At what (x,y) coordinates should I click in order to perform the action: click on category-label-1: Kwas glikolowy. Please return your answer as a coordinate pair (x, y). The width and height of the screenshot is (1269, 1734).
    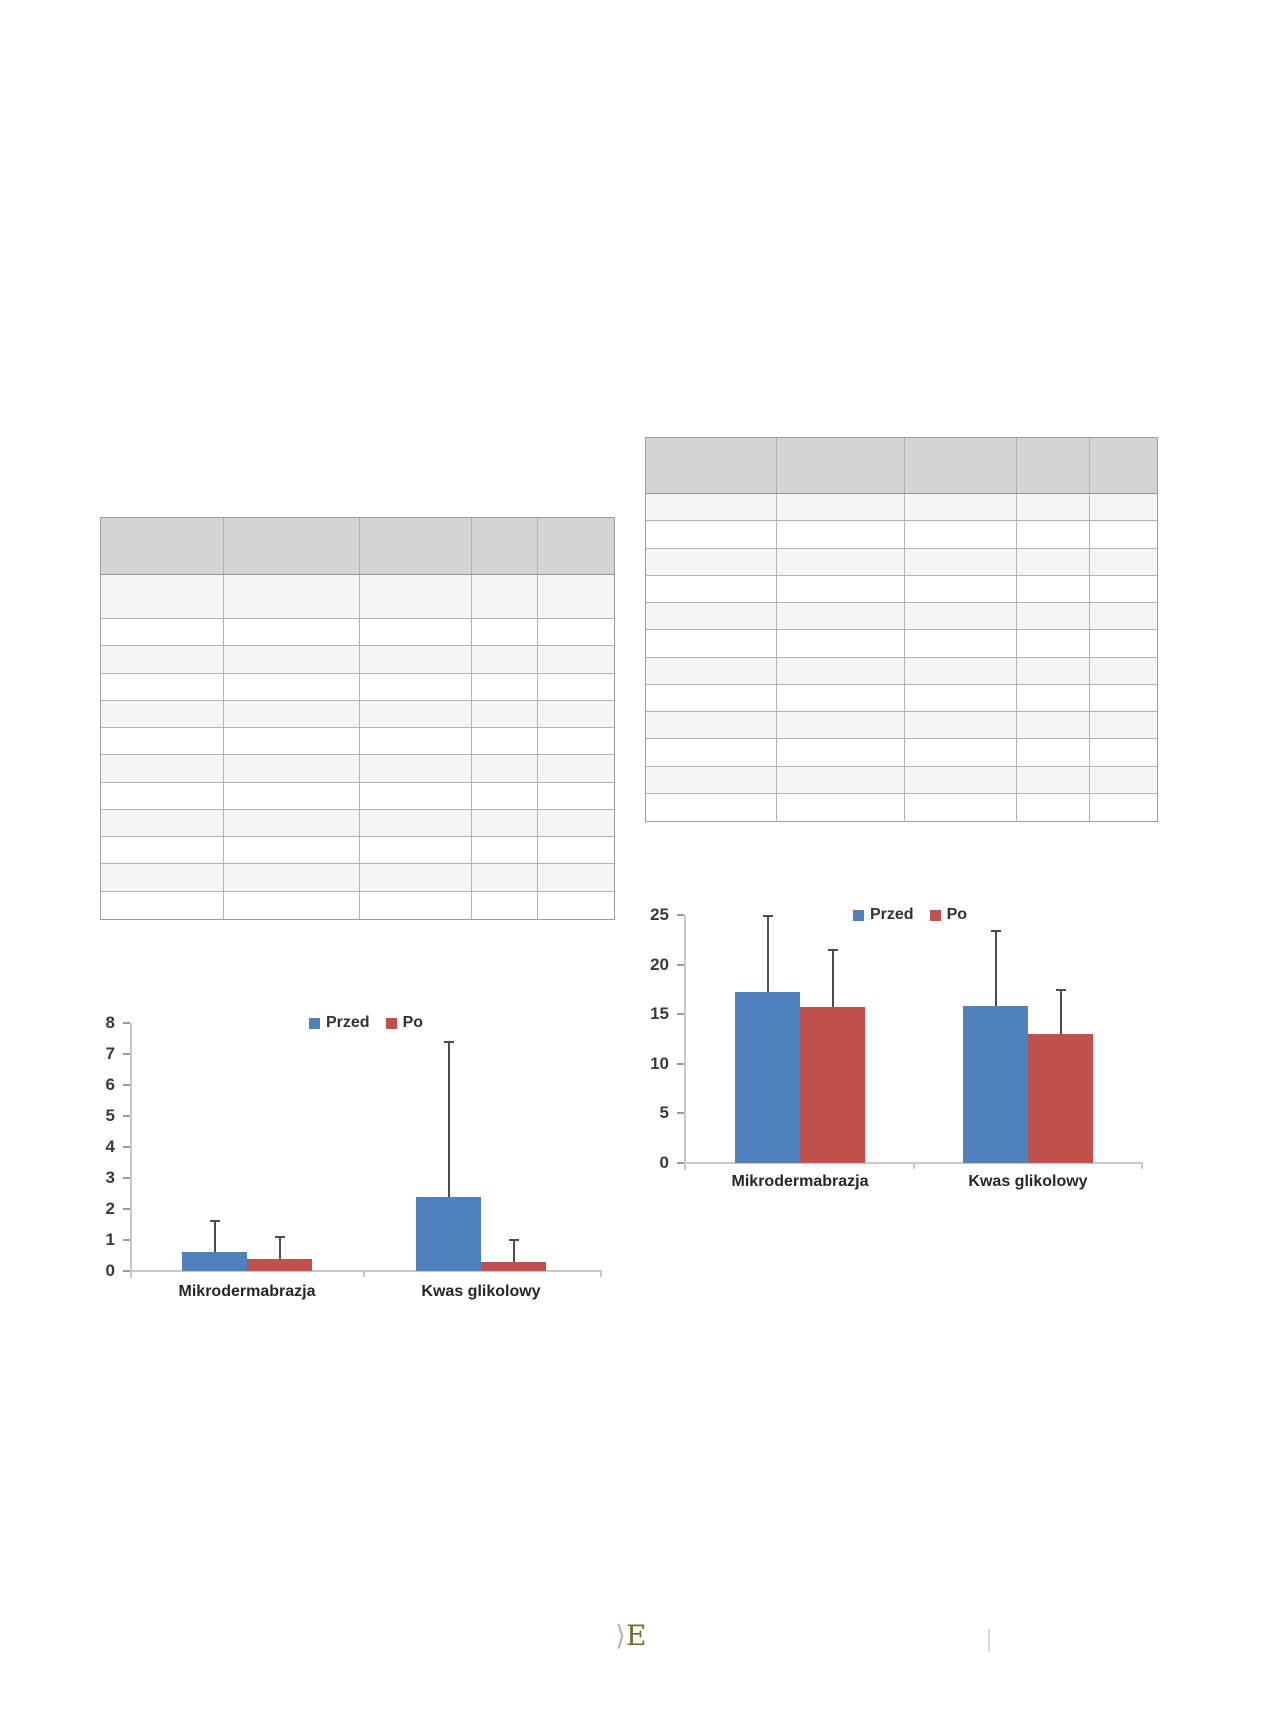
    Looking at the image, I should click on (1028, 1181).